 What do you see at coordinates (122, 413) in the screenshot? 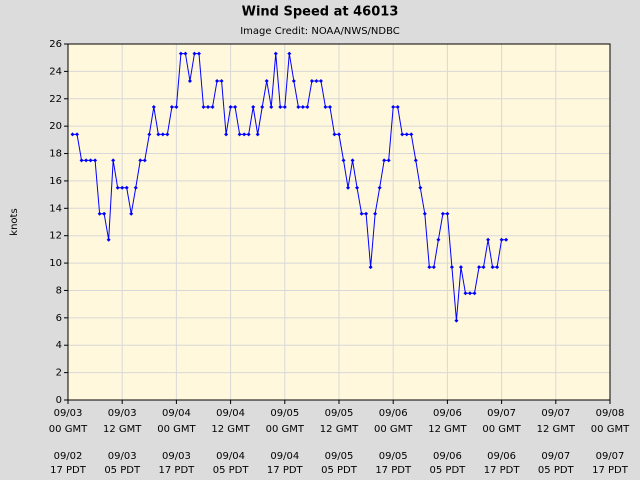
I see `x-tick-label: 09/03` at bounding box center [122, 413].